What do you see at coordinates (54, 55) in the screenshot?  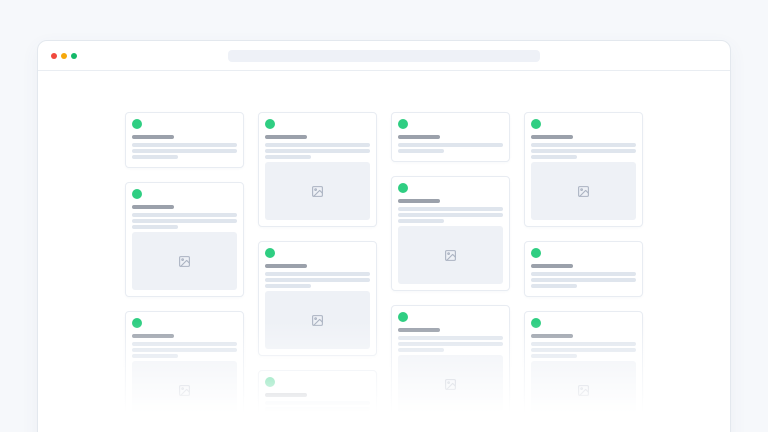 I see `traffic-light-close-icon` at bounding box center [54, 55].